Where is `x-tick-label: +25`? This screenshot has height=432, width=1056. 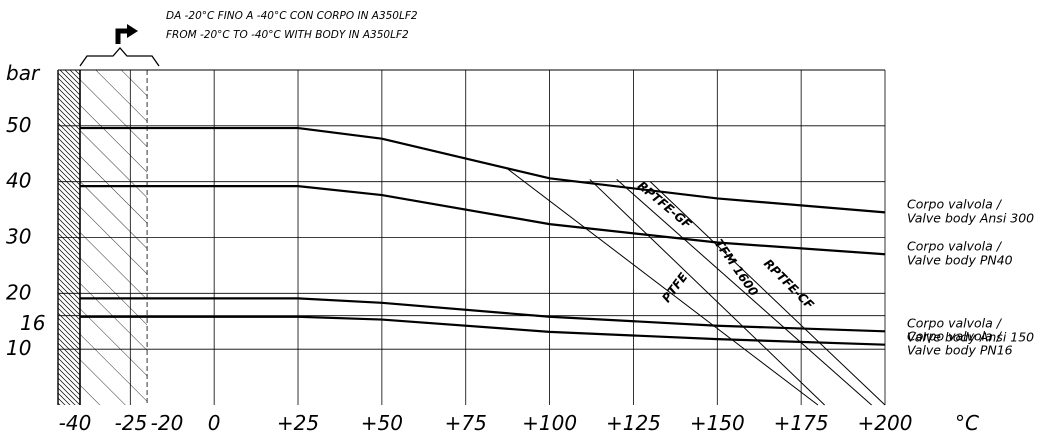 x-tick-label: +25 is located at coordinates (298, 421).